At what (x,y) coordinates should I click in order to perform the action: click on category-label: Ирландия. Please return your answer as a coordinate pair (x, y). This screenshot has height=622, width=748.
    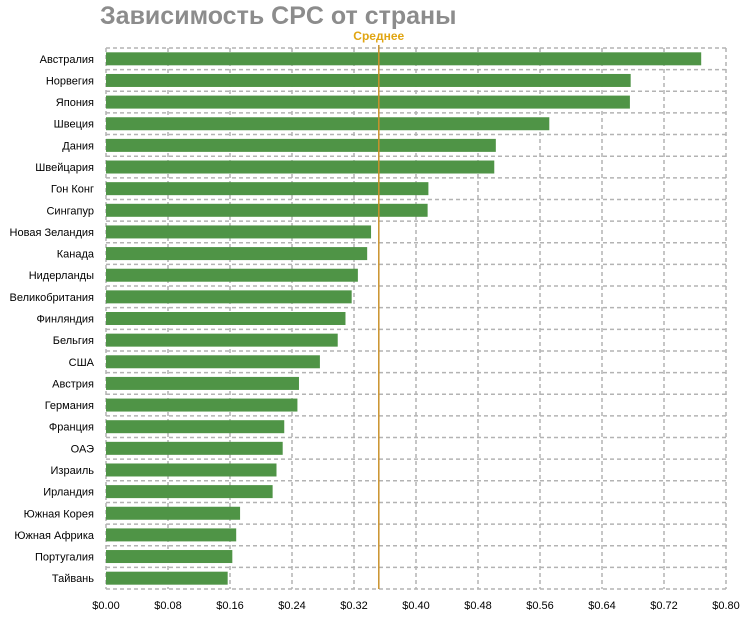
    Looking at the image, I should click on (68, 493).